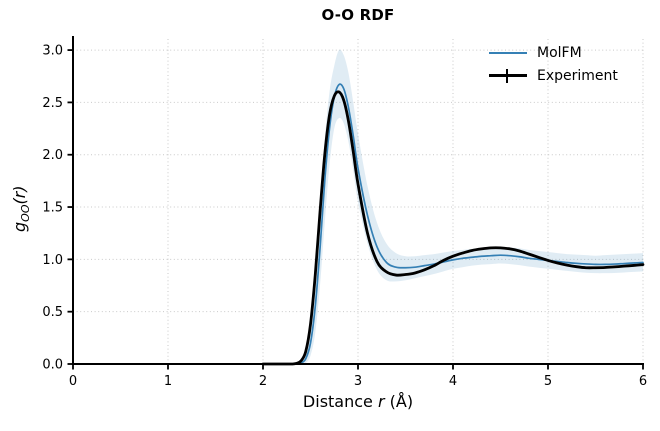  What do you see at coordinates (548, 381) in the screenshot?
I see `x-tick-label: 5` at bounding box center [548, 381].